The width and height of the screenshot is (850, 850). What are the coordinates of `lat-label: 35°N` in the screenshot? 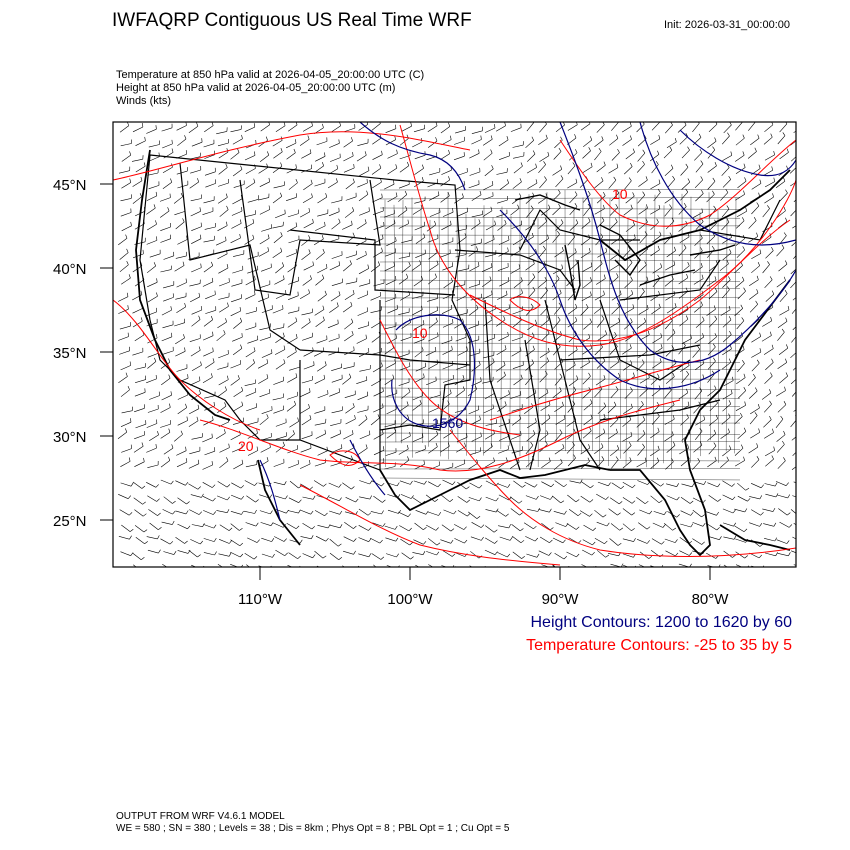 It's located at (70, 353).